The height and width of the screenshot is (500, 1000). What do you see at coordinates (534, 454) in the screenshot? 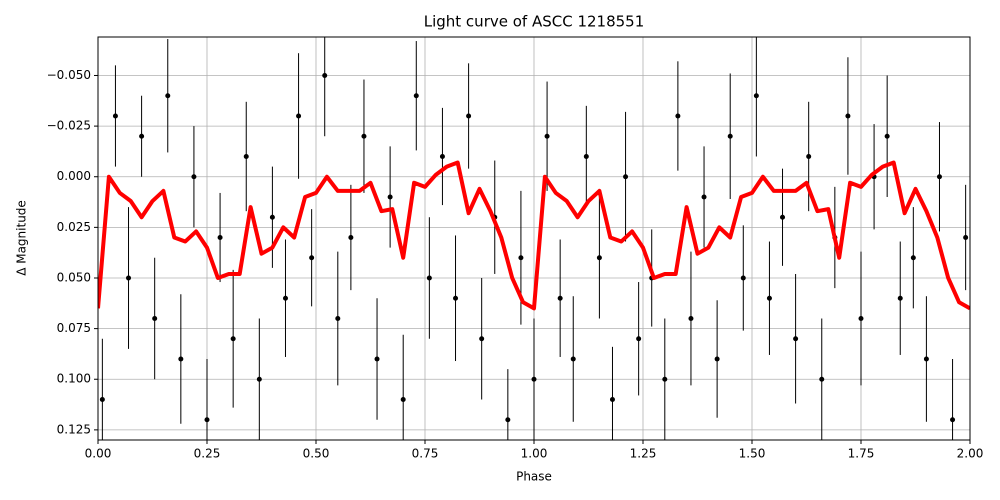
I see `x-tick-label: 1.00` at bounding box center [534, 454].